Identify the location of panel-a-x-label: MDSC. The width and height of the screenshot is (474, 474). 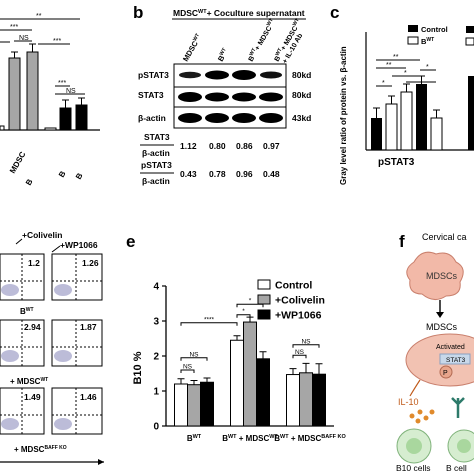
(18, 162).